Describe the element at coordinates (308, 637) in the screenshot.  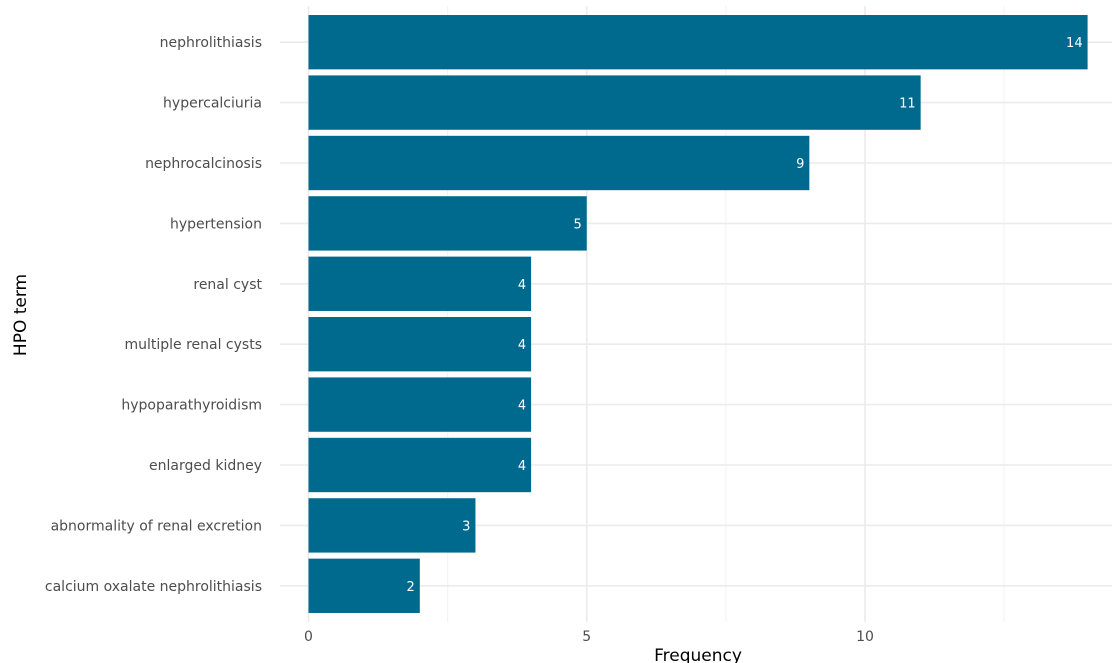
I see `x-tick-label: 0` at that location.